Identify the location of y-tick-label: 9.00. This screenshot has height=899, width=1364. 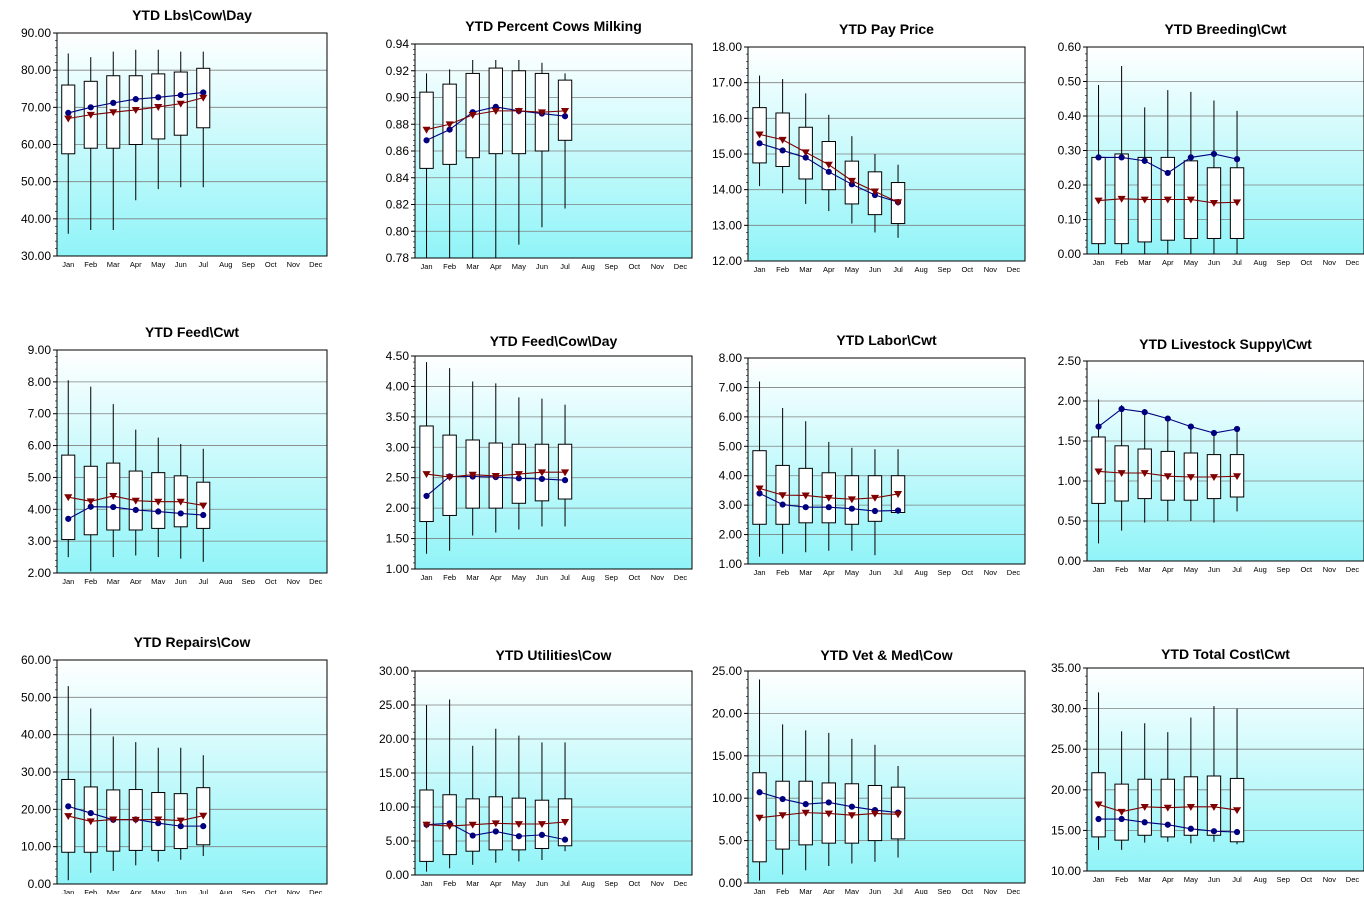
(40, 350).